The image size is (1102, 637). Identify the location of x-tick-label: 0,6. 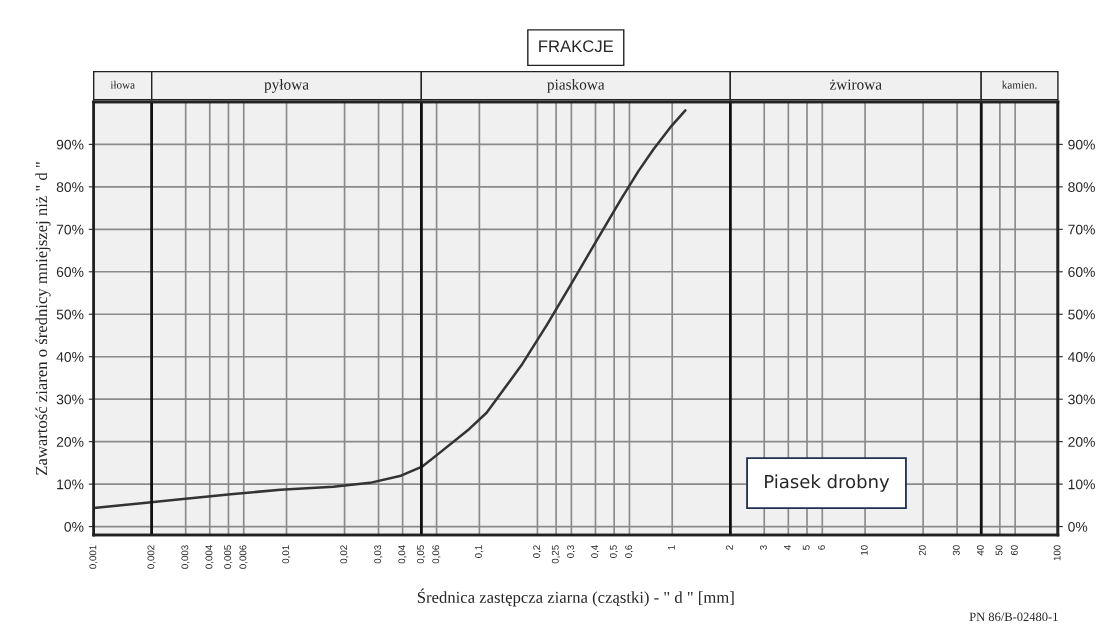
(629, 551).